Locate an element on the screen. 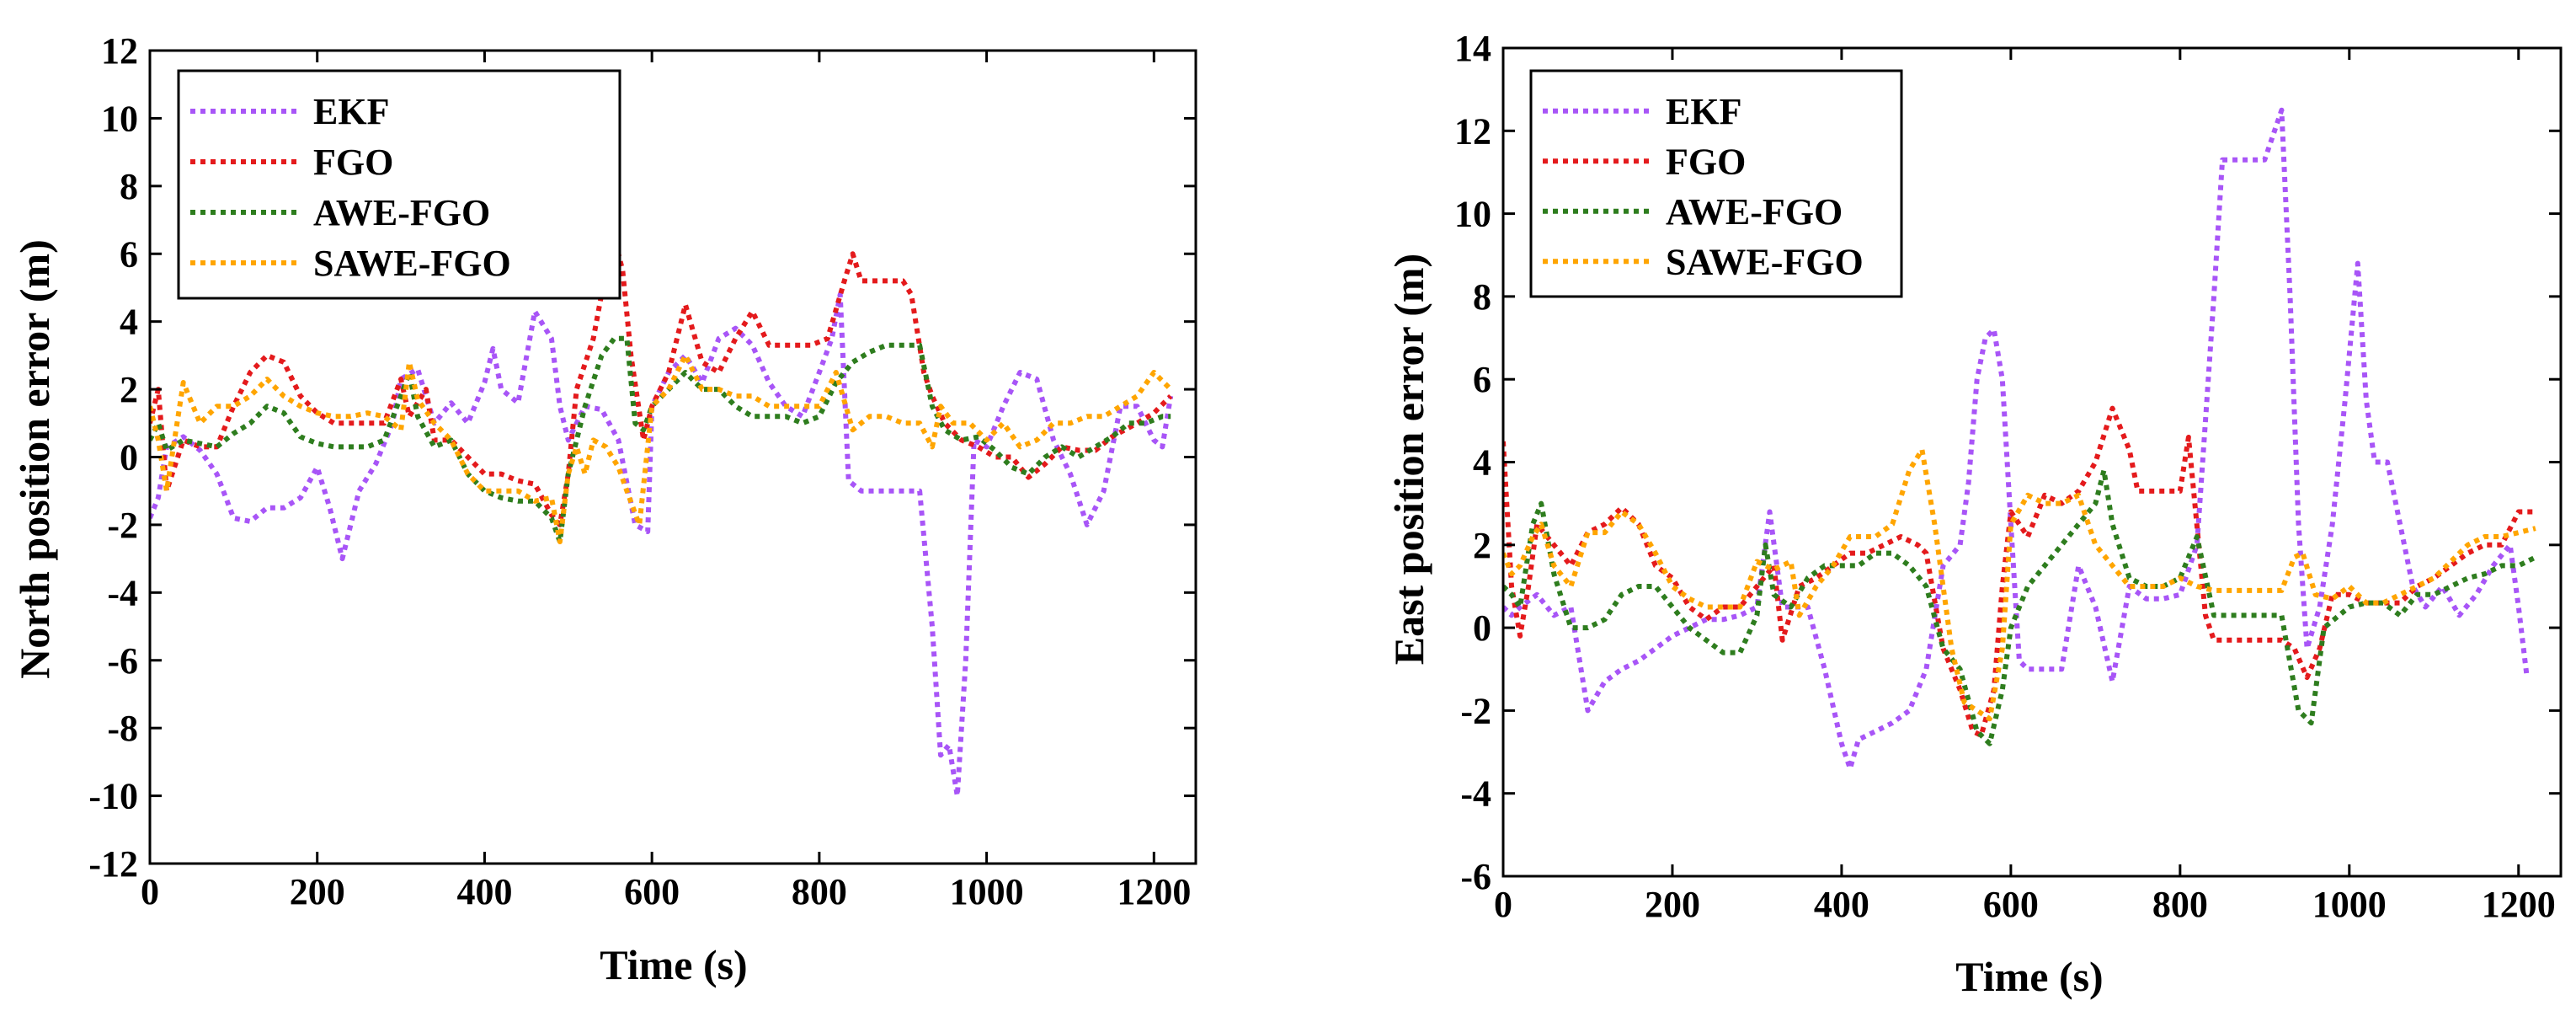  north-y-tick-label: 10 is located at coordinates (119, 118).